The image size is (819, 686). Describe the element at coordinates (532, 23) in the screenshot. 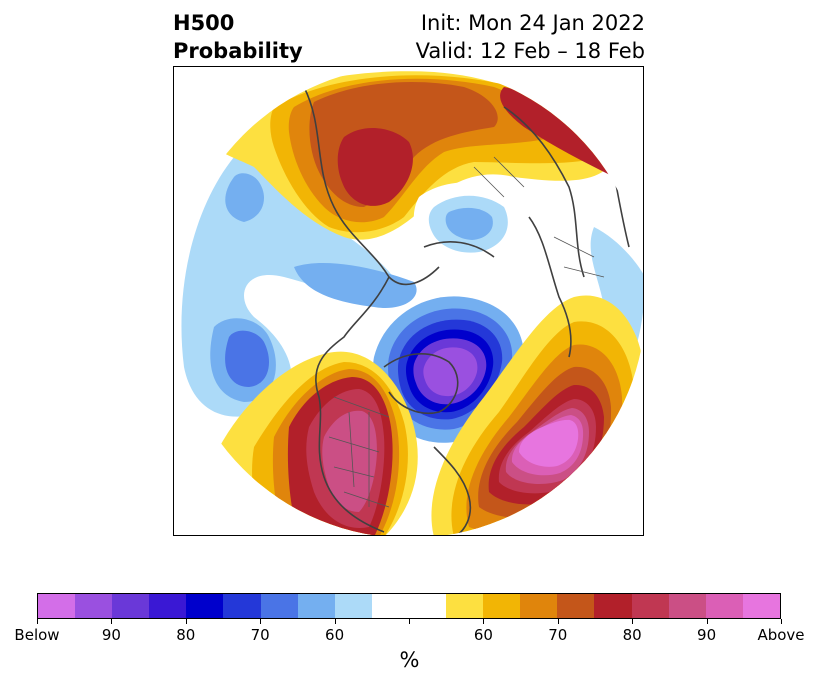

I see `init-date: Init: Mon 24 Jan 2022` at that location.